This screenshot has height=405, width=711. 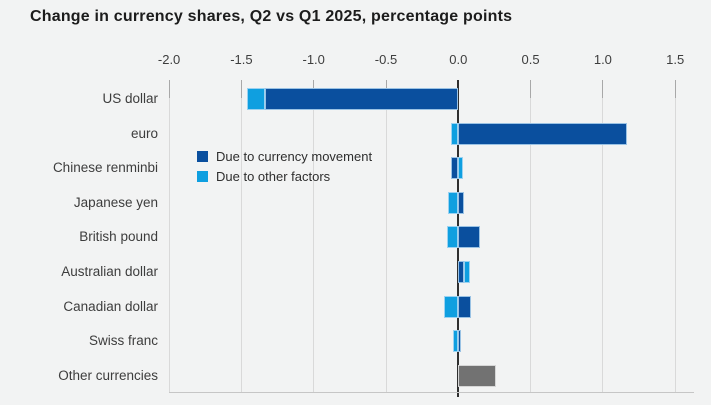 What do you see at coordinates (313, 59) in the screenshot?
I see `x-tick-label--1.0: -1.0` at bounding box center [313, 59].